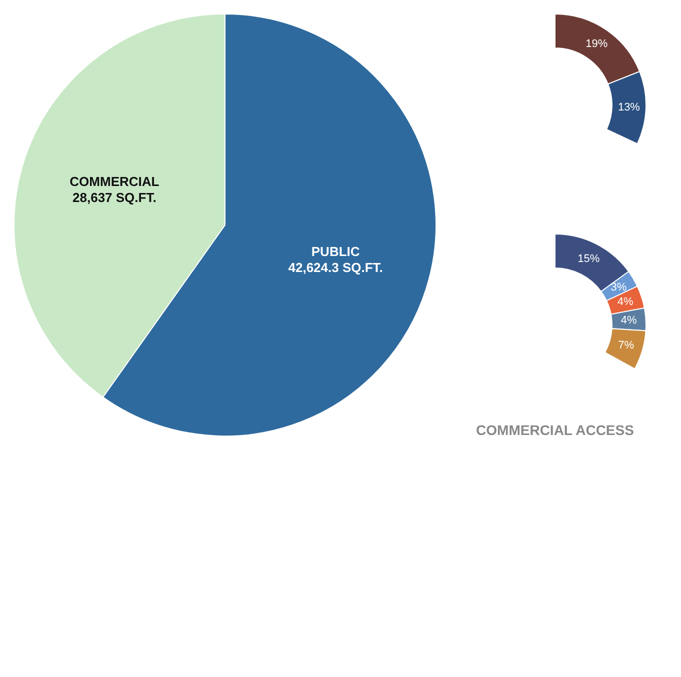  I want to click on slice-label: PUBLIC, so click(335, 252).